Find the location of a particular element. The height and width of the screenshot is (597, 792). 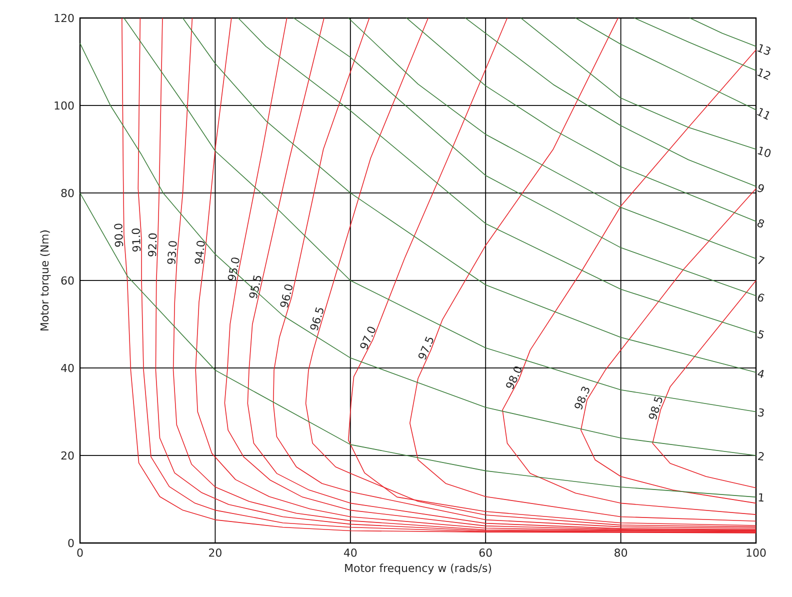

text: 93.0 is located at coordinates (172, 252).